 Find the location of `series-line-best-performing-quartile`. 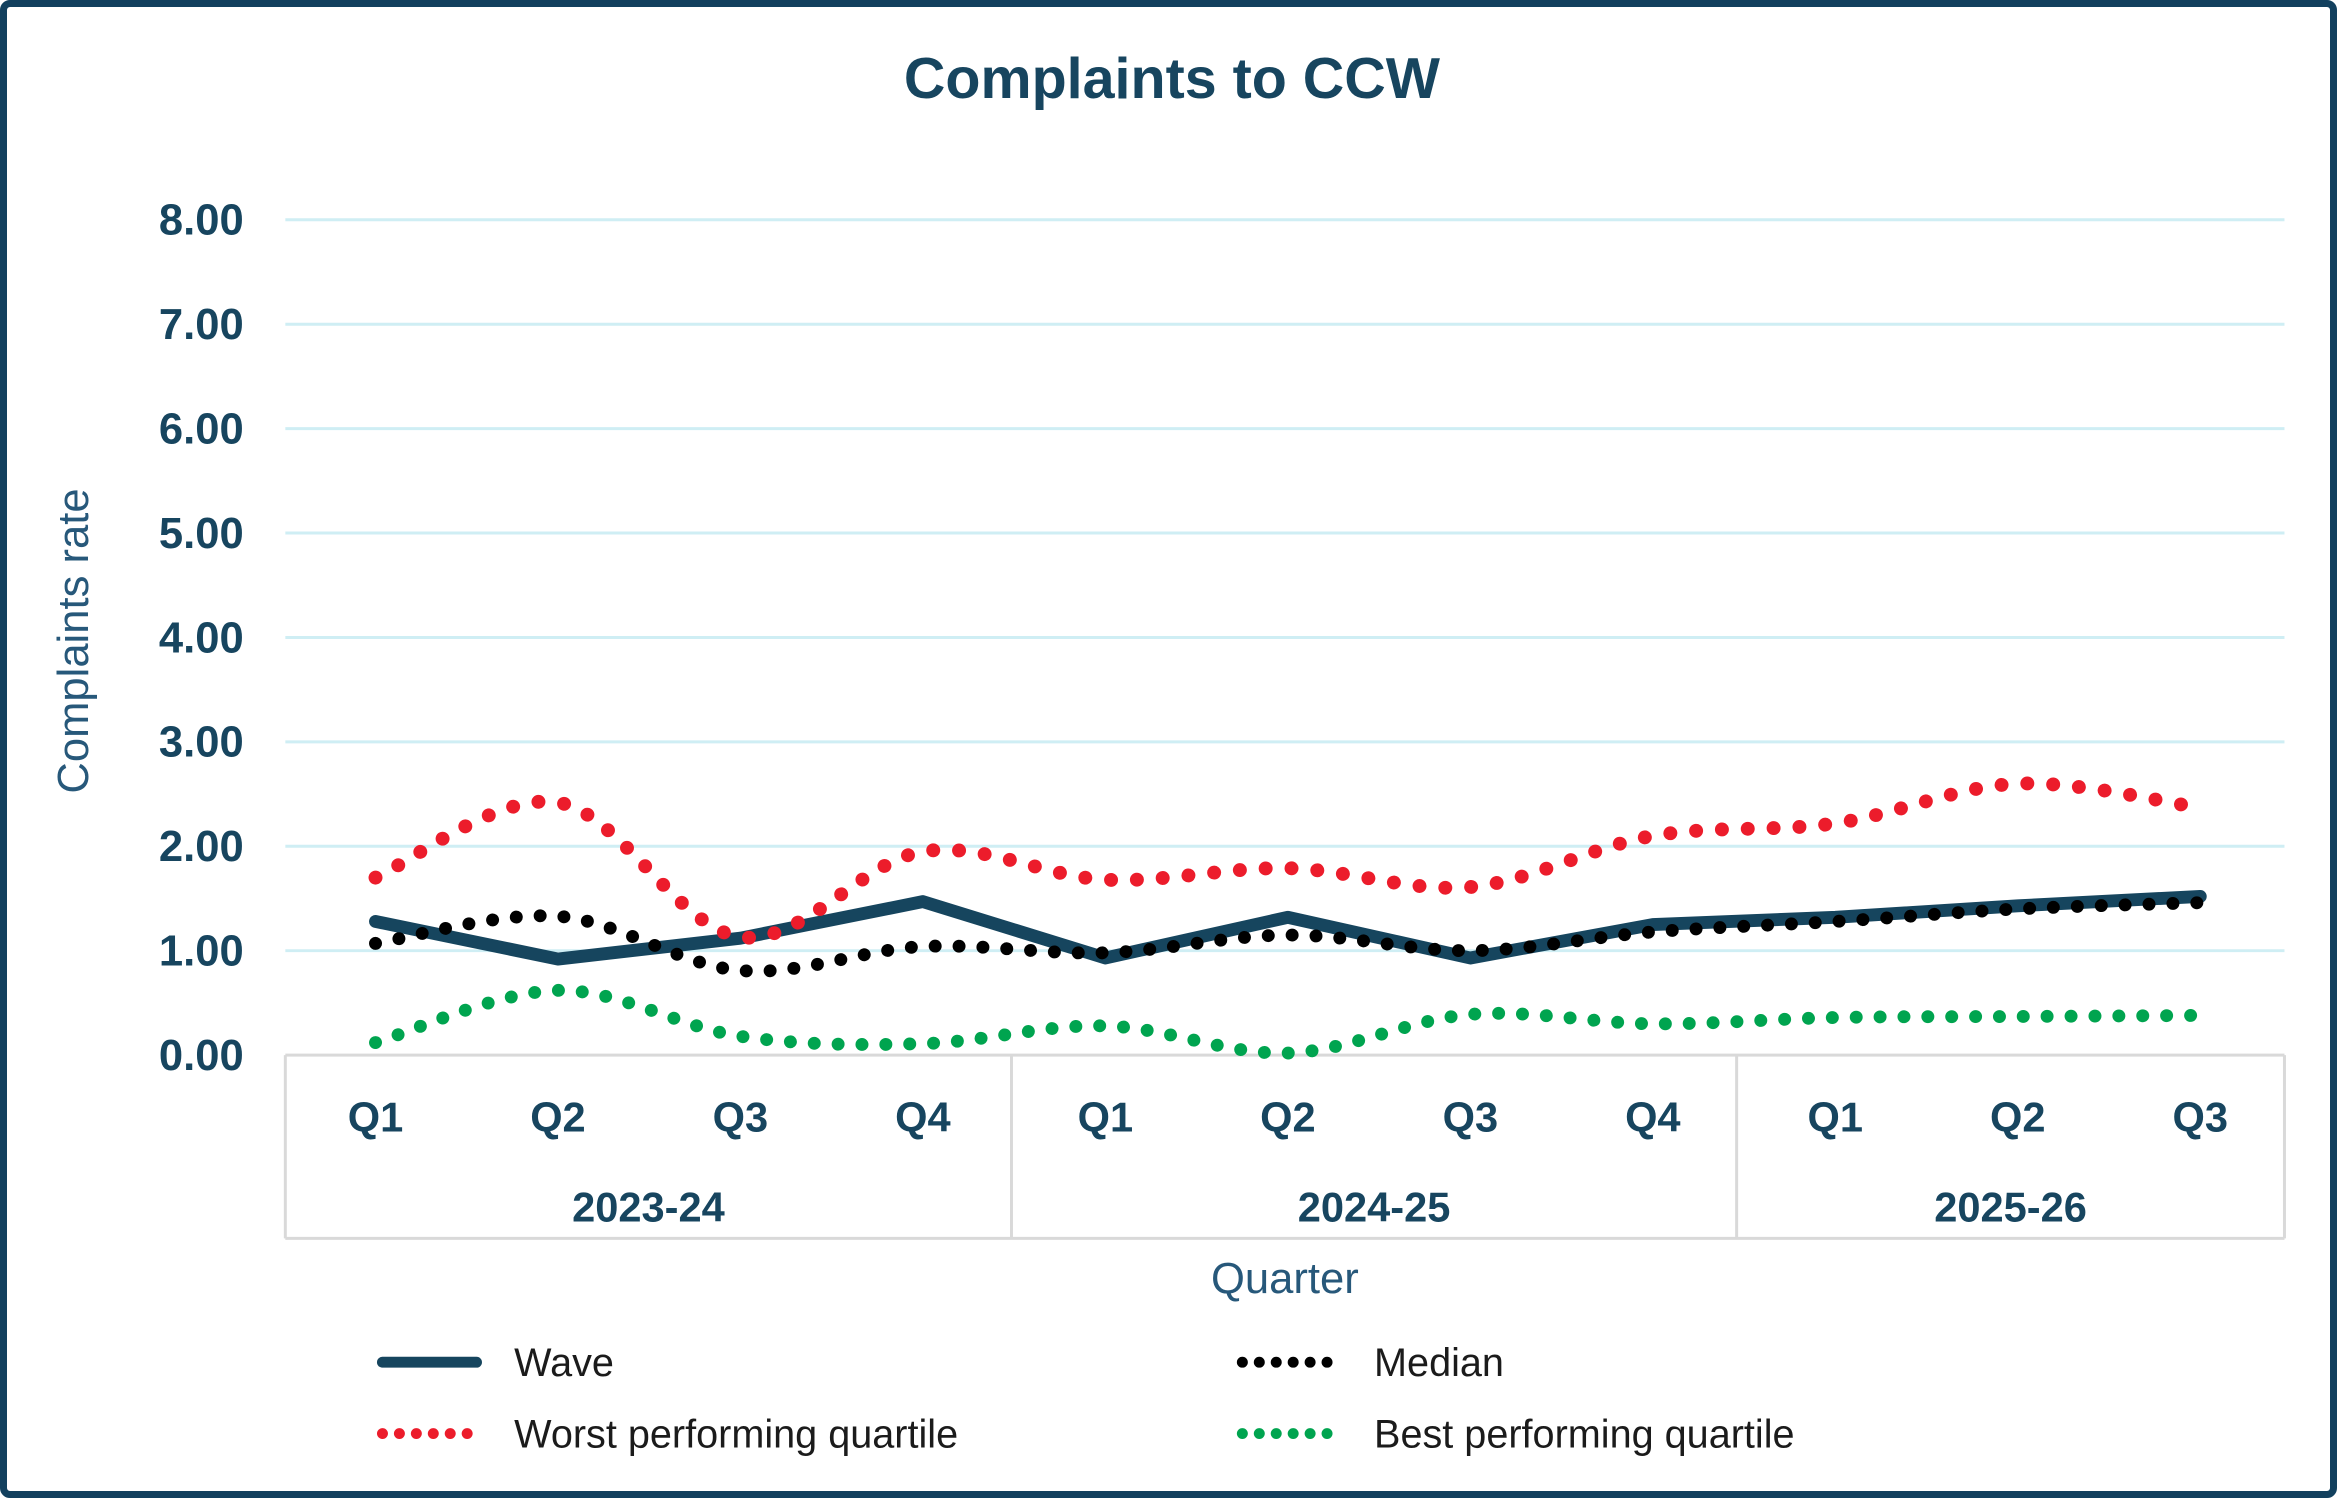

series-line-best-performing-quartile is located at coordinates (1288, 1021).